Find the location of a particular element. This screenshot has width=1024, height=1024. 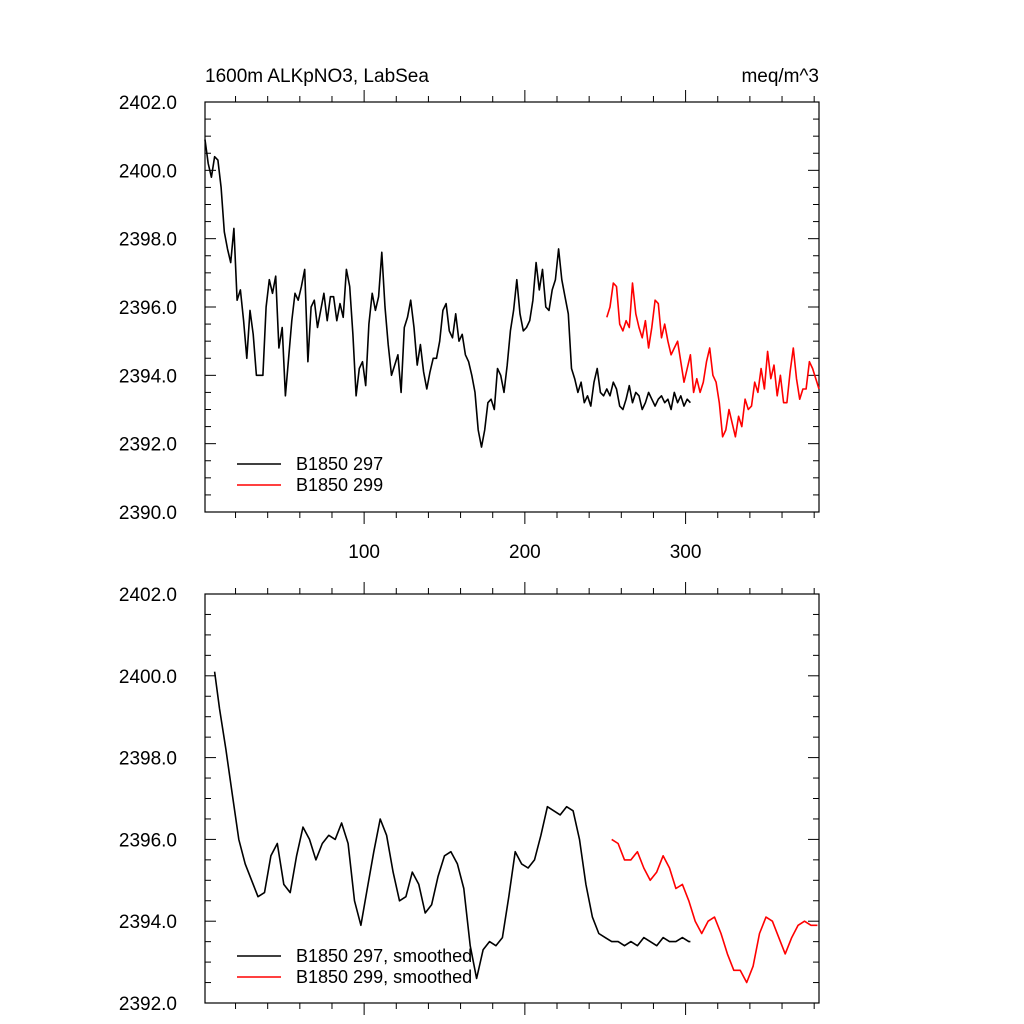

chart-title: 1600m ALKpNO3, LabSea is located at coordinates (317, 76).